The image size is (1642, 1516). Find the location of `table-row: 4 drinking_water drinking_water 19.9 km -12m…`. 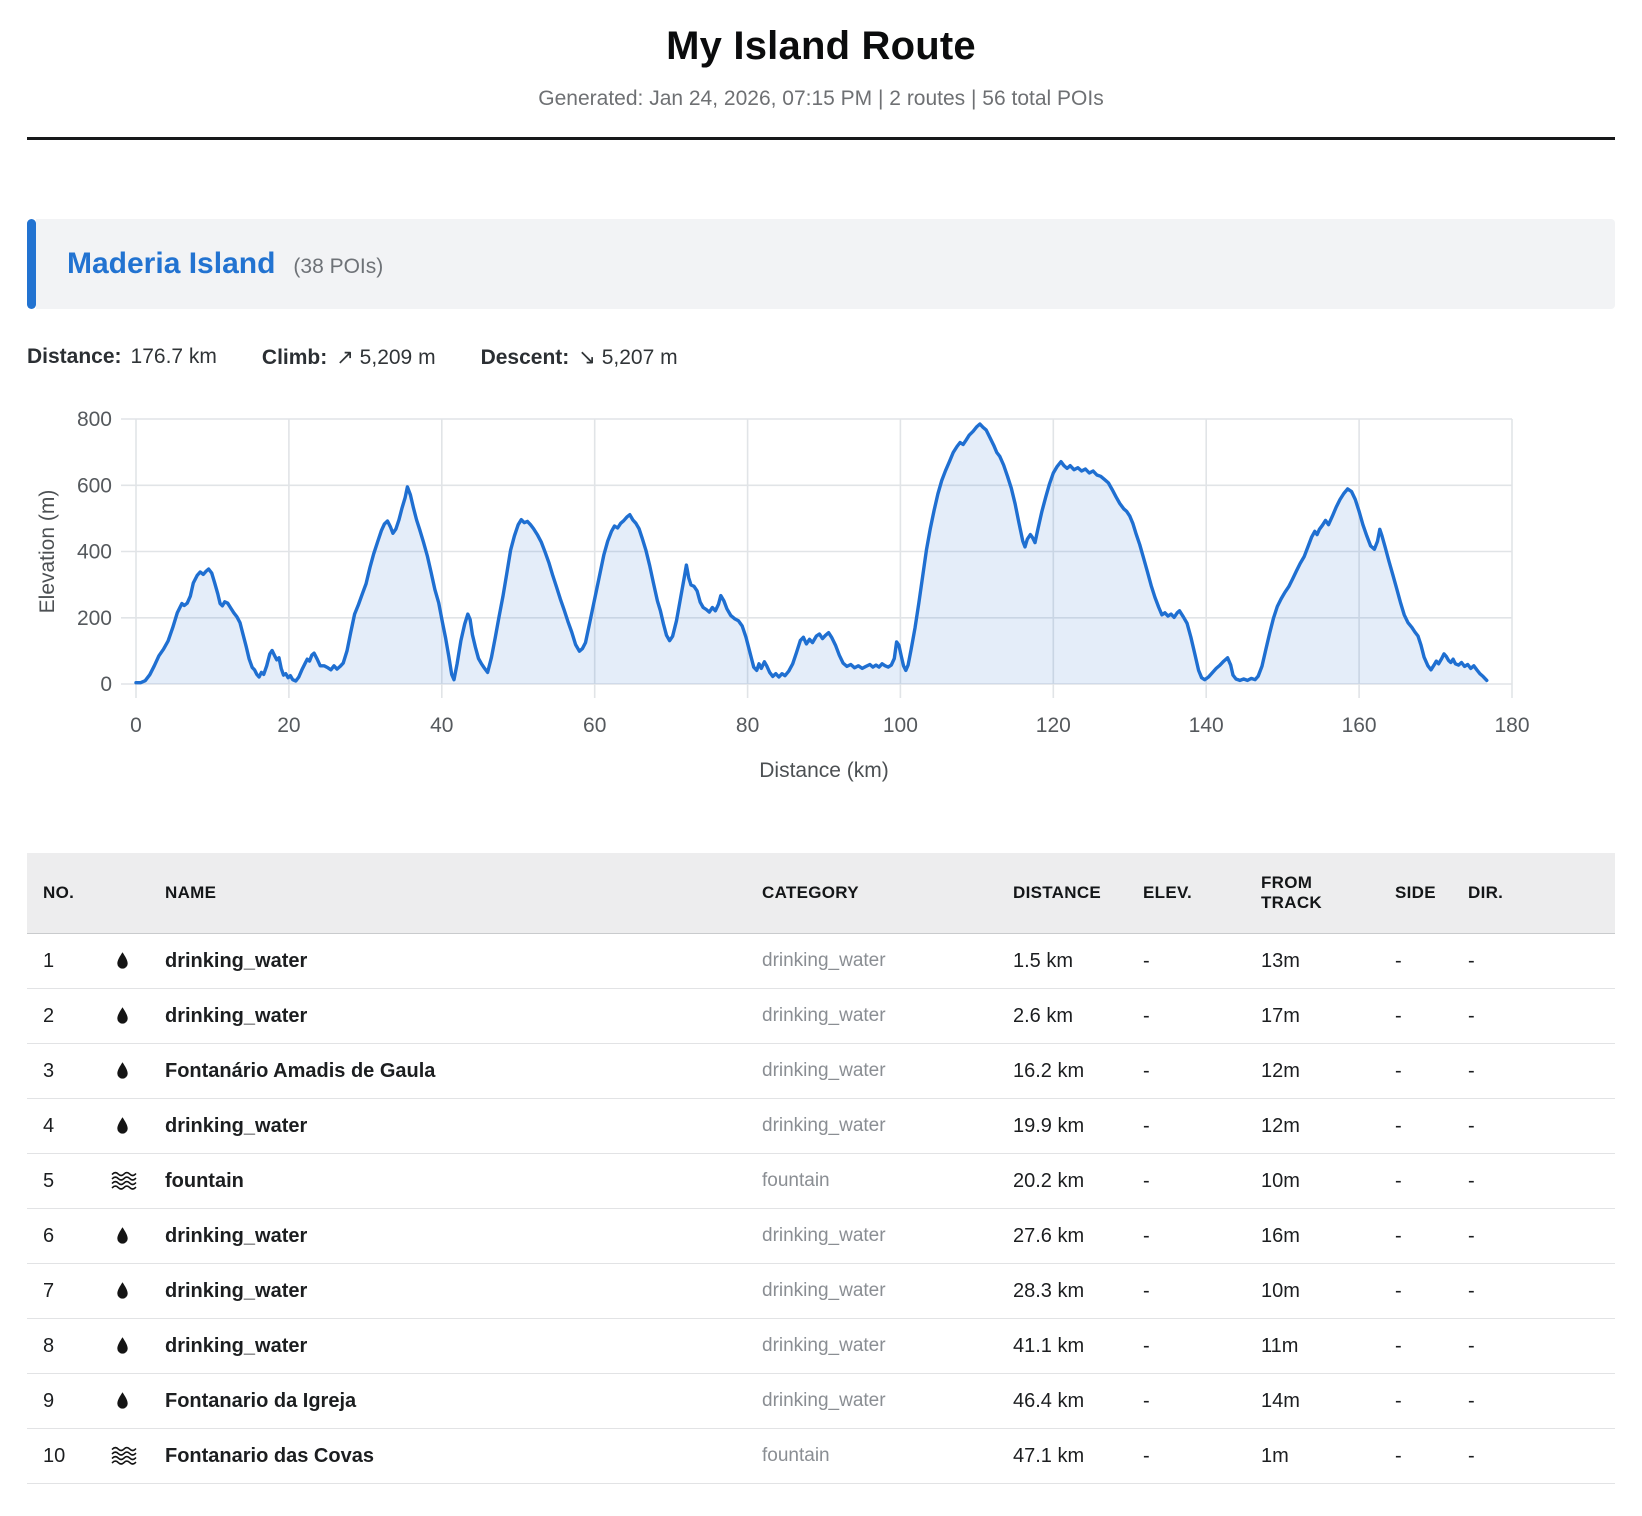

table-row: 4 drinking_water drinking_water 19.9 km -12m… is located at coordinates (821, 1126).